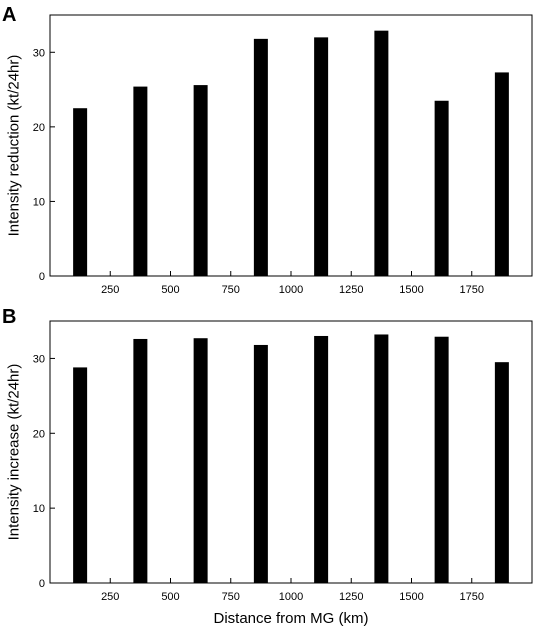 The image size is (533, 628). Describe the element at coordinates (39, 128) in the screenshot. I see `panel-a-y-tick-label-20: 20` at that location.